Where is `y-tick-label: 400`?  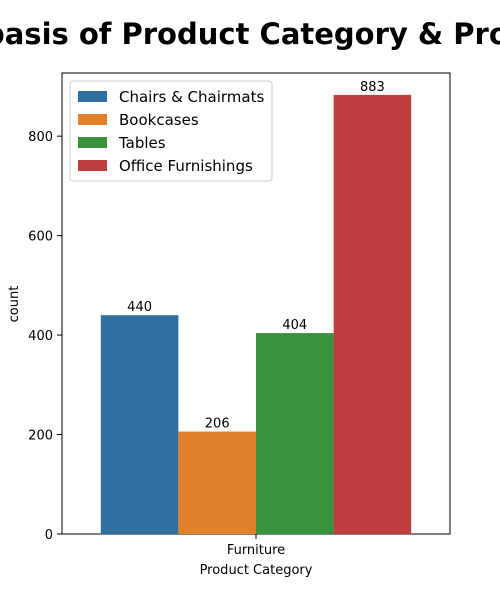 y-tick-label: 400 is located at coordinates (40, 336).